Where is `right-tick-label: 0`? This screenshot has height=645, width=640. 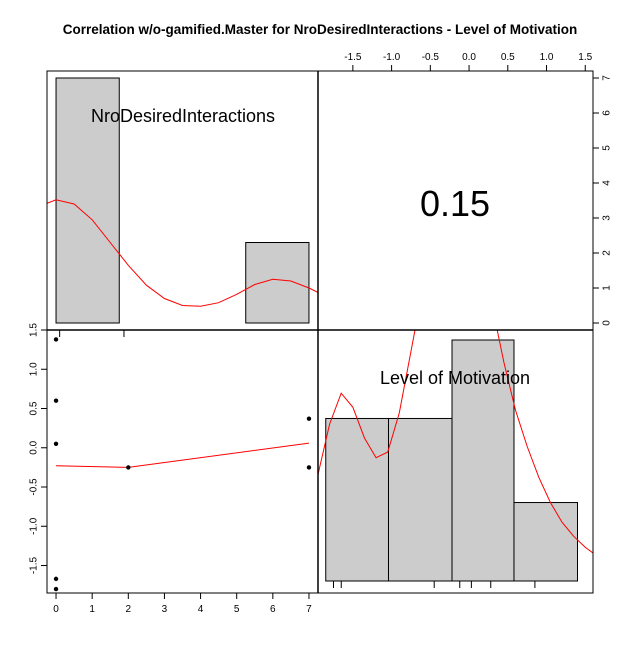
right-tick-label: 0 is located at coordinates (607, 323).